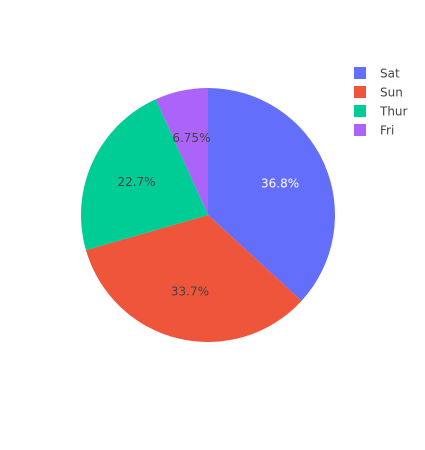 This screenshot has width=425, height=450. I want to click on pie-slice-fri, so click(181, 151).